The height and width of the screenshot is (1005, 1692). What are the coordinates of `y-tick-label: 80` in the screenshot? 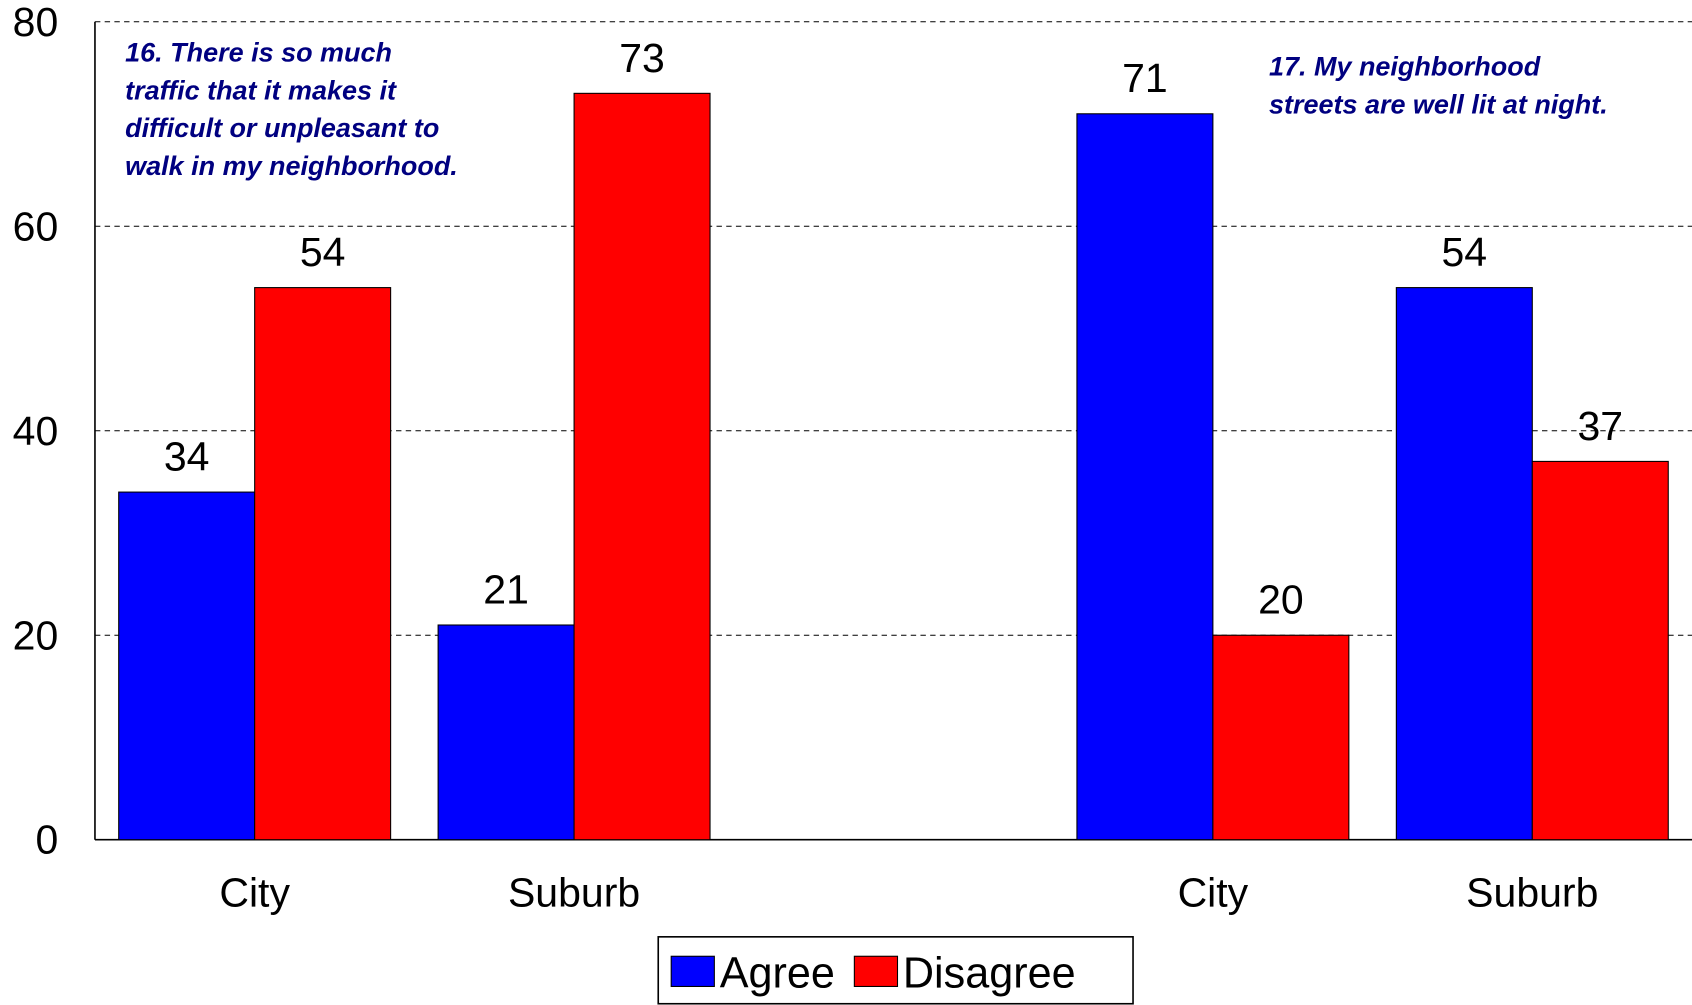 It's located at (36, 22).